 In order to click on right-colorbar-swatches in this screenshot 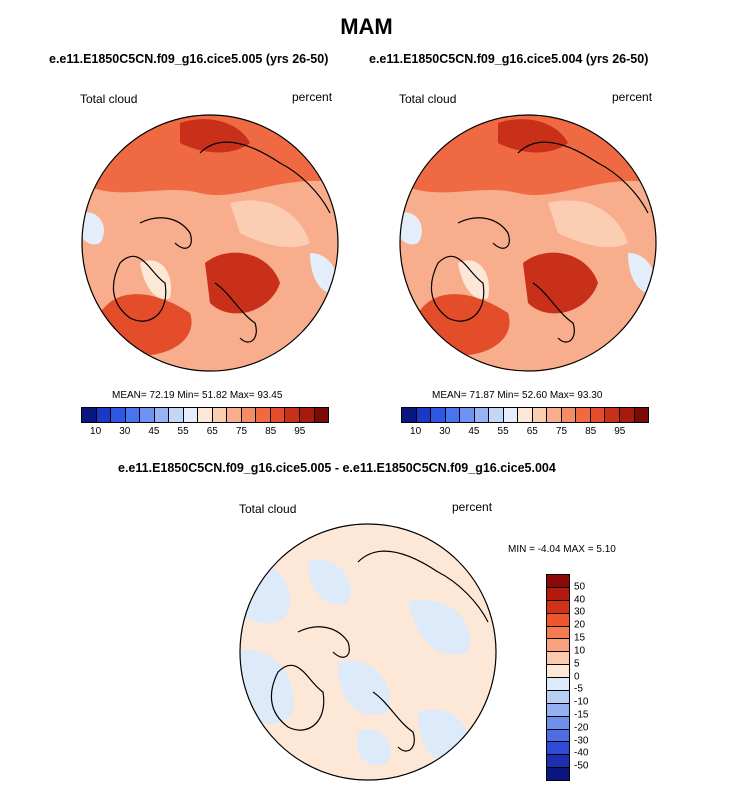, I will do `click(525, 415)`.